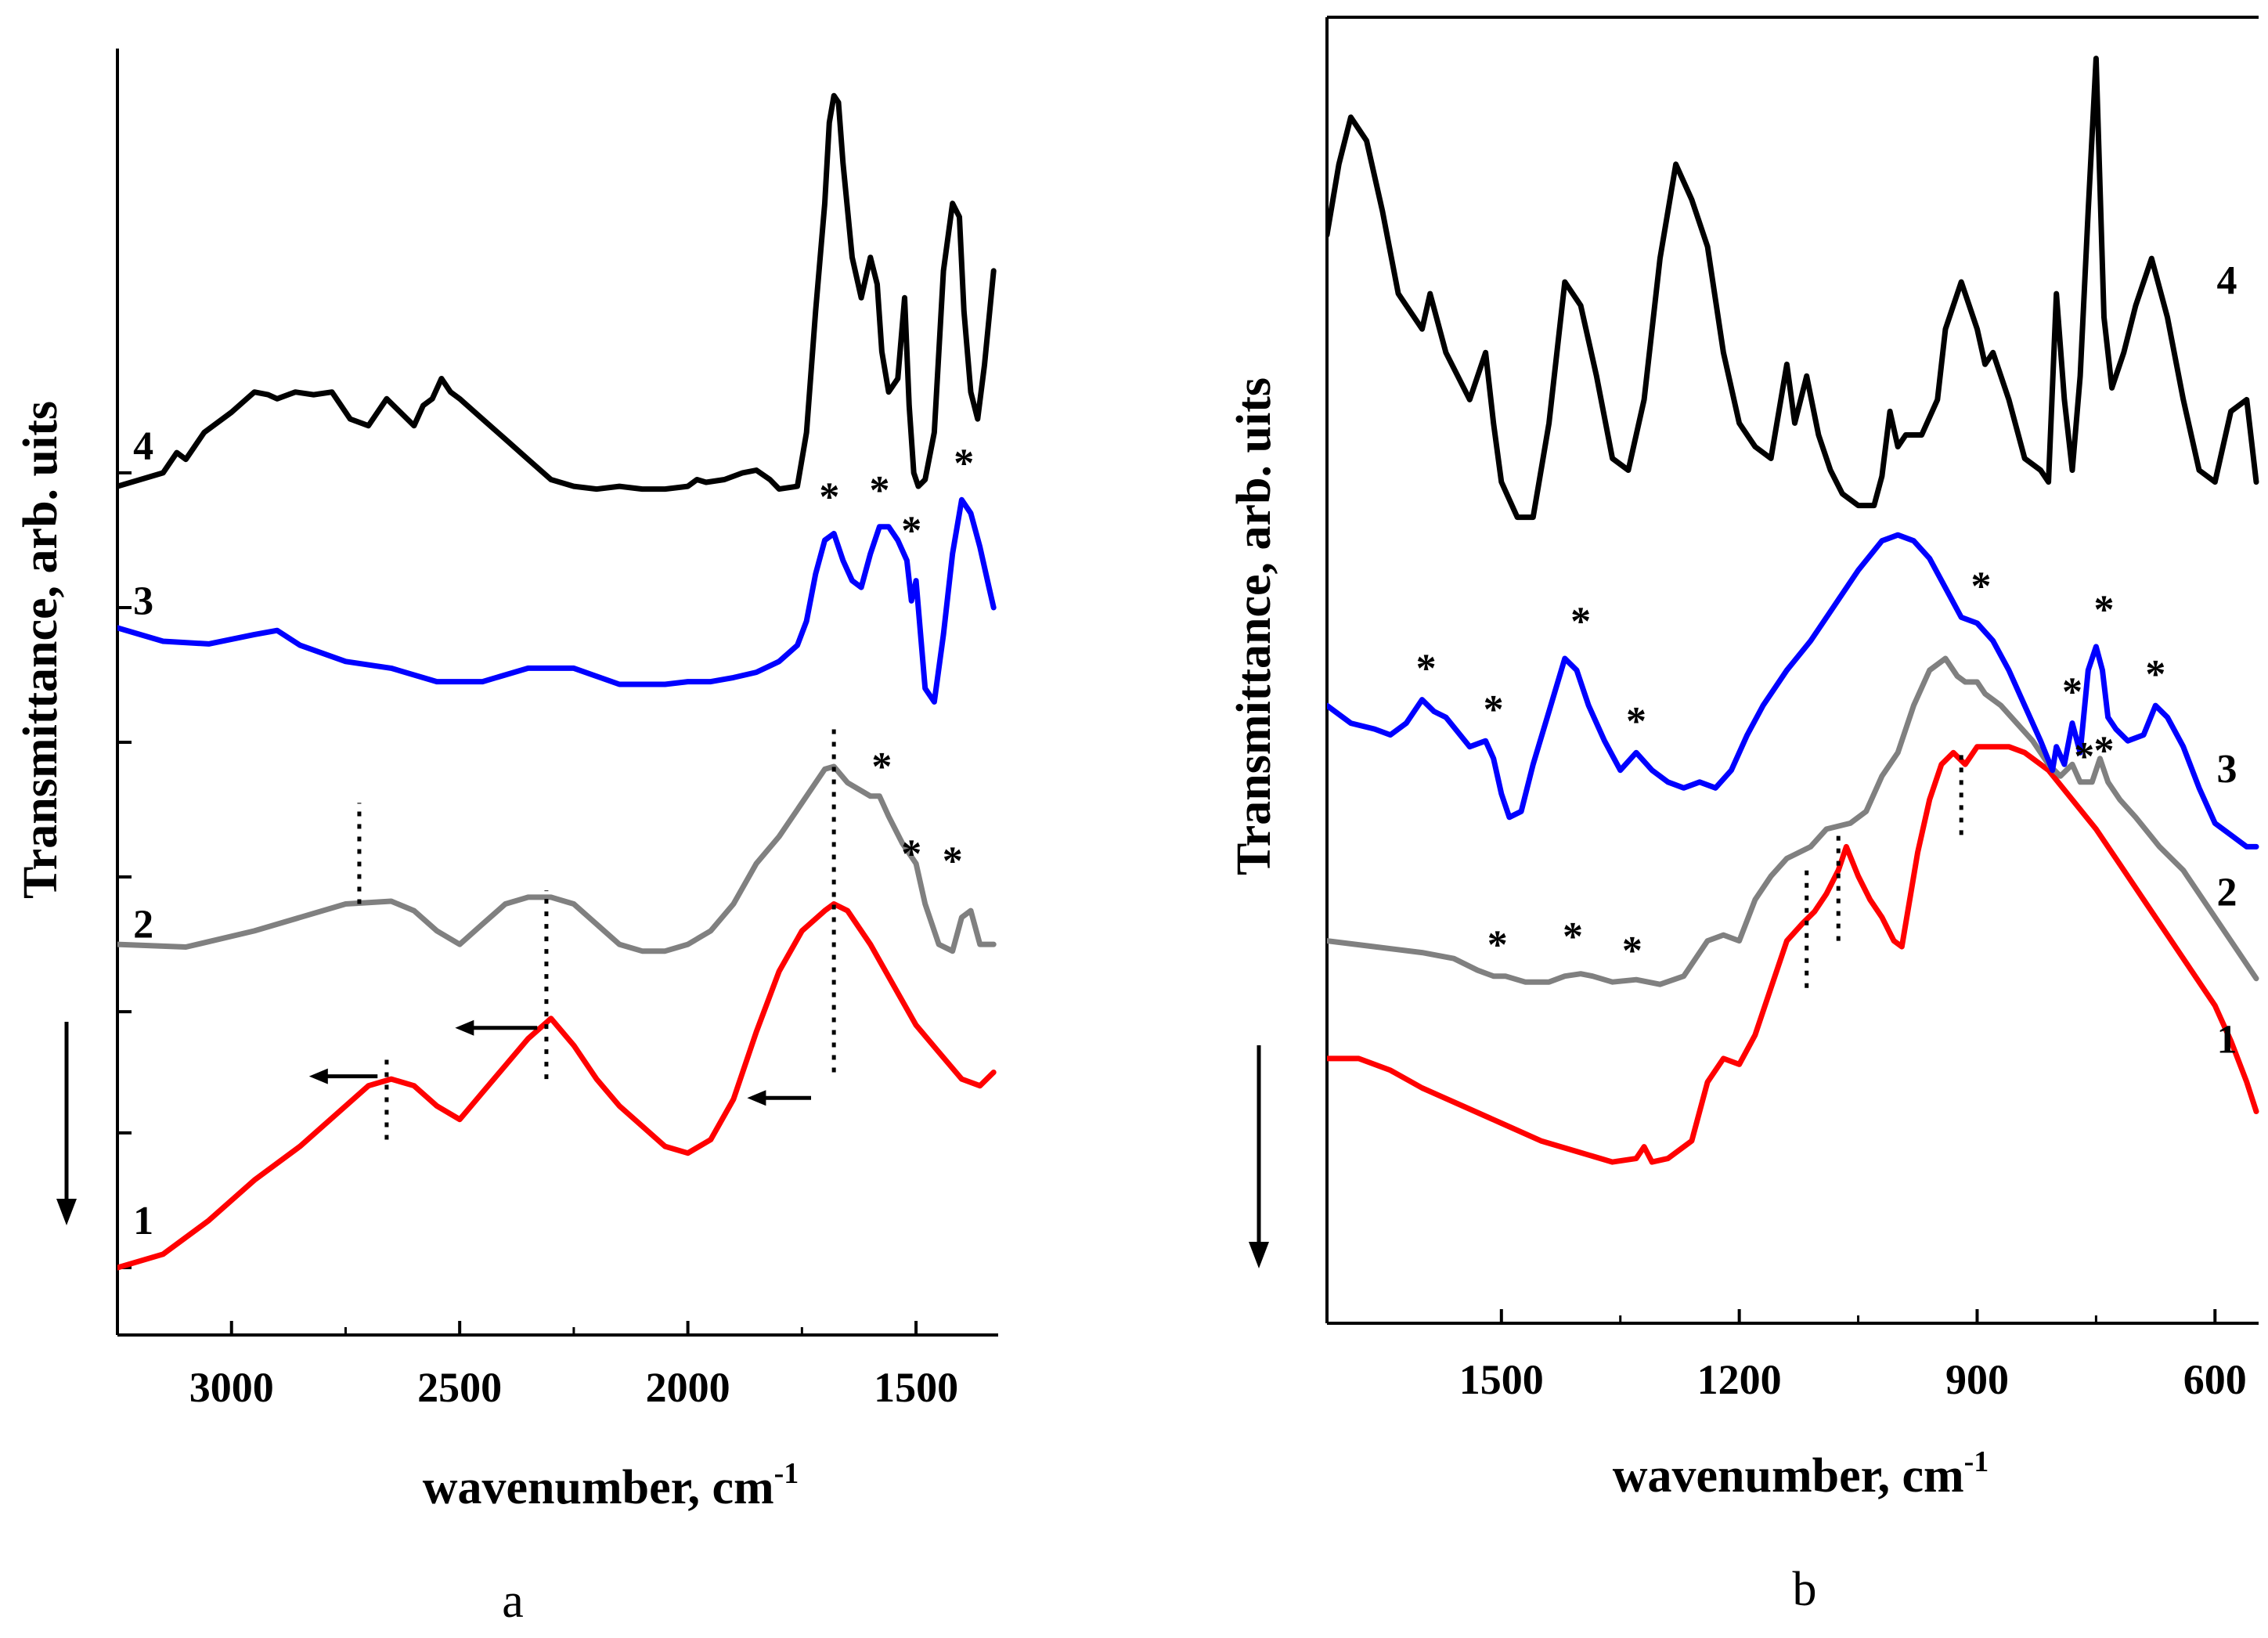  I want to click on x-tick-label: 600, so click(2215, 1379).